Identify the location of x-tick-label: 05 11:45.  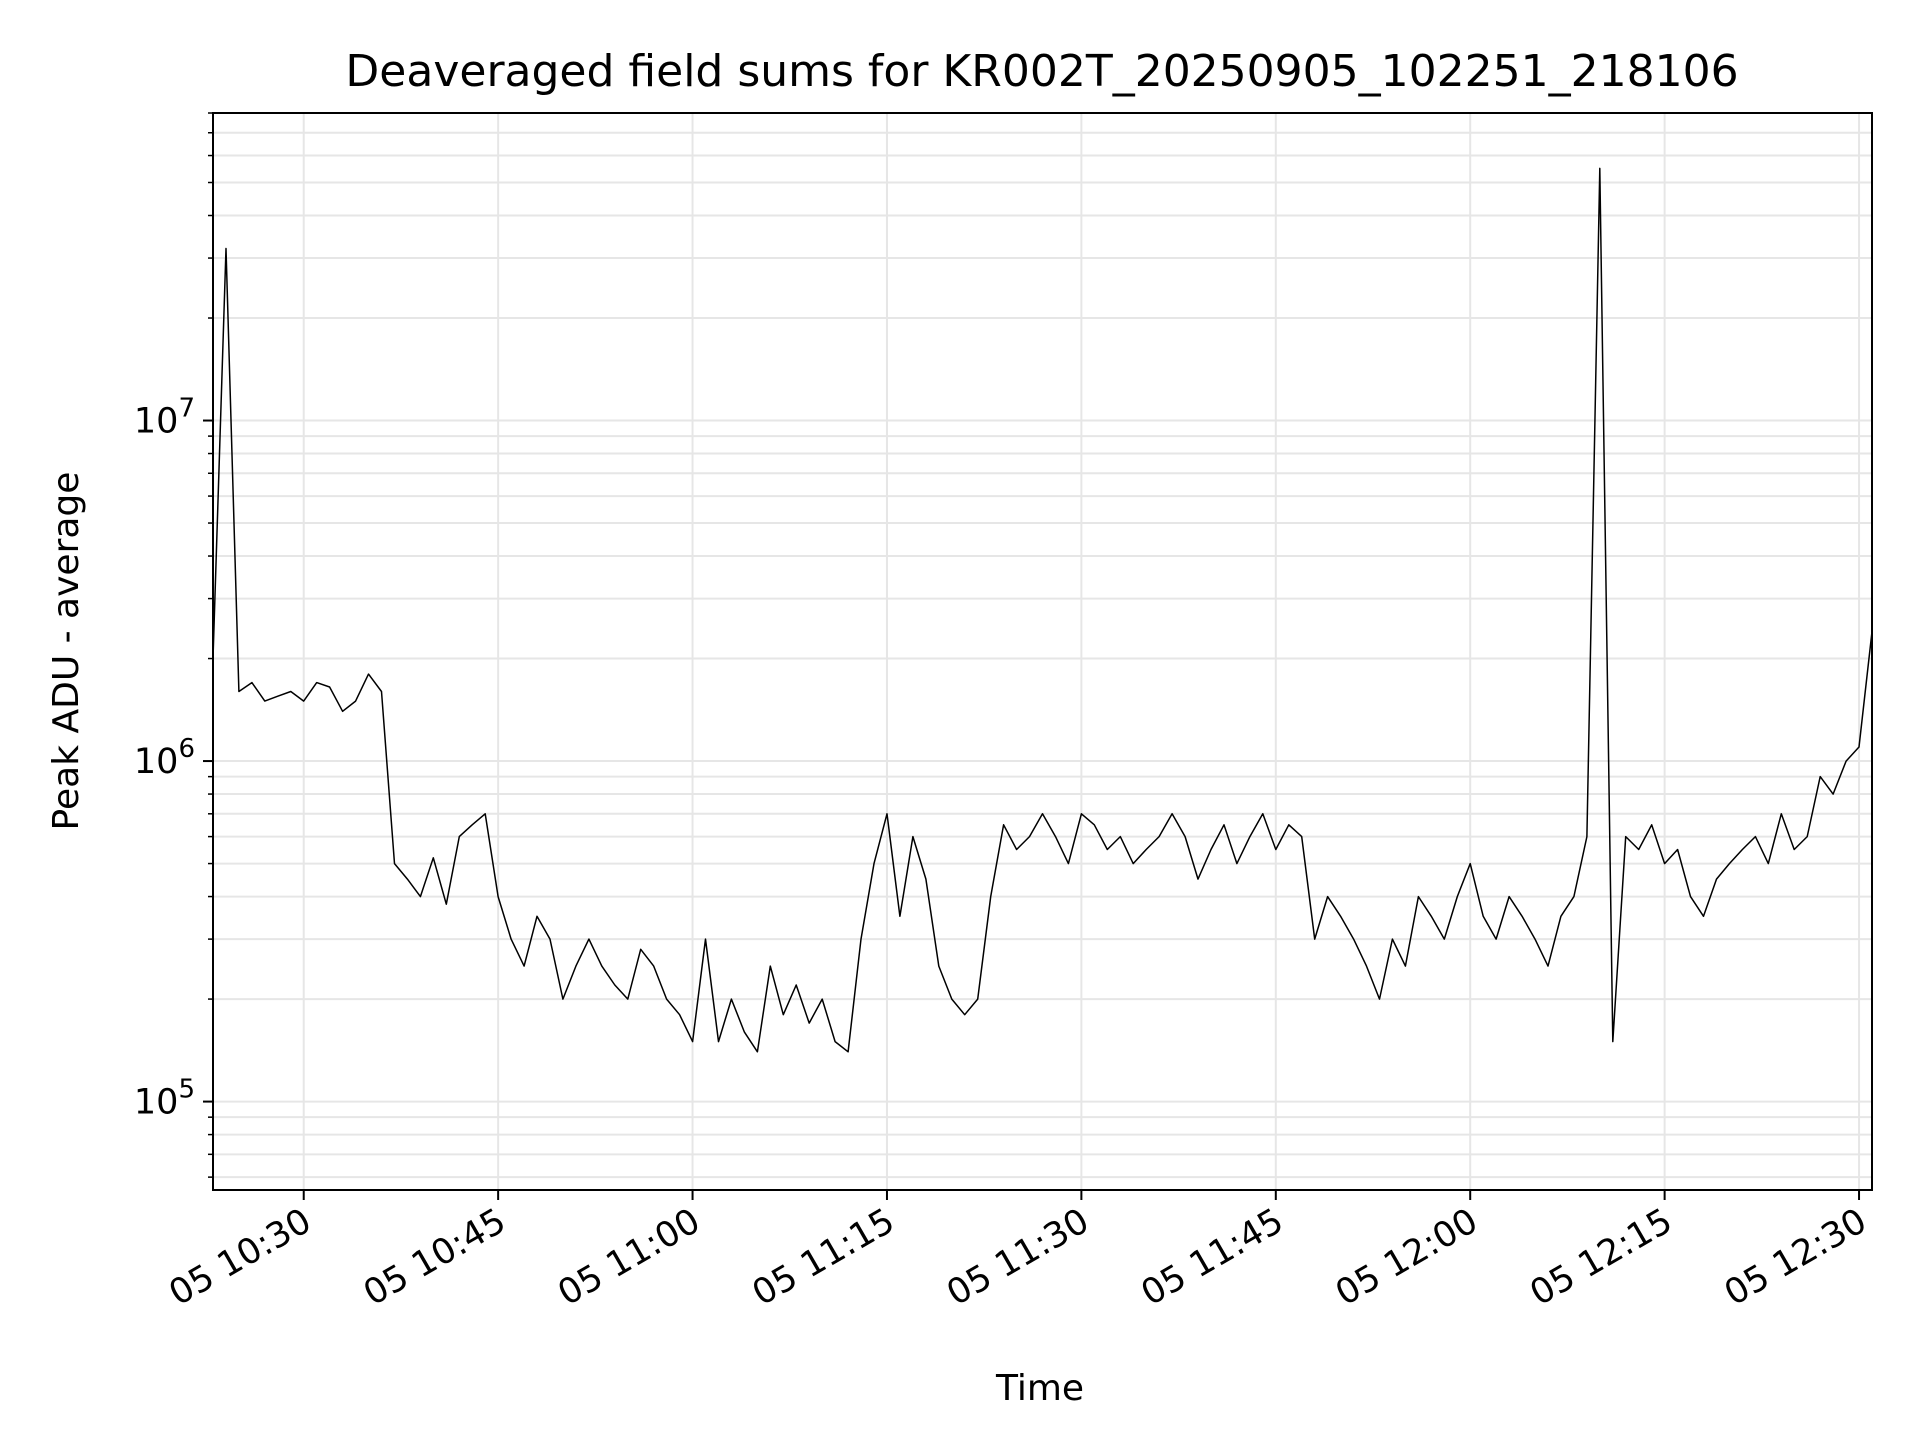
(1213, 1257).